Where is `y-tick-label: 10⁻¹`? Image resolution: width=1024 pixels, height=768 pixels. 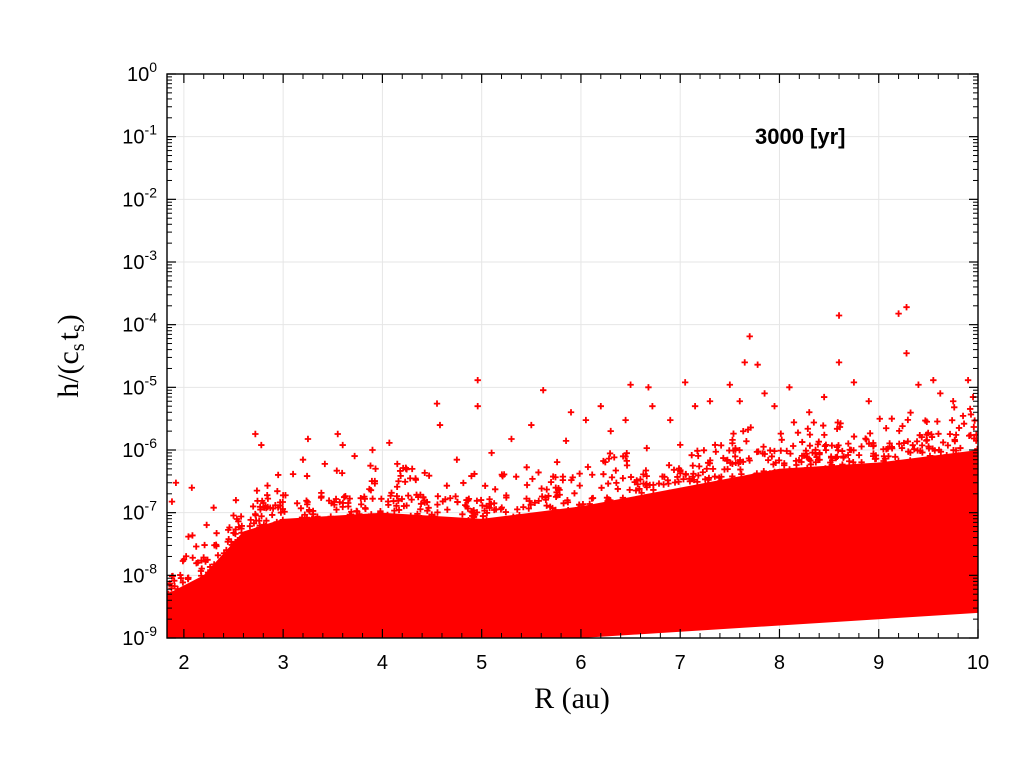 y-tick-label: 10⁻¹ is located at coordinates (139, 135).